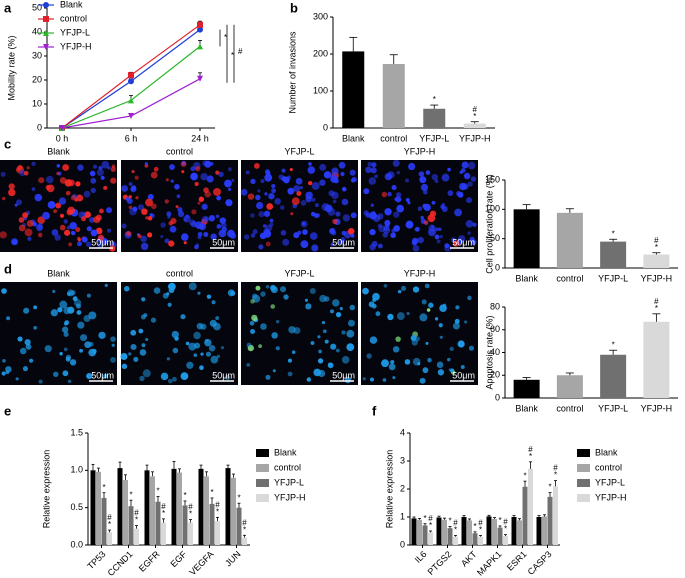 This screenshot has width=685, height=578. What do you see at coordinates (657, 278) in the screenshot?
I see `x-tick-label: YFJP-H` at bounding box center [657, 278].